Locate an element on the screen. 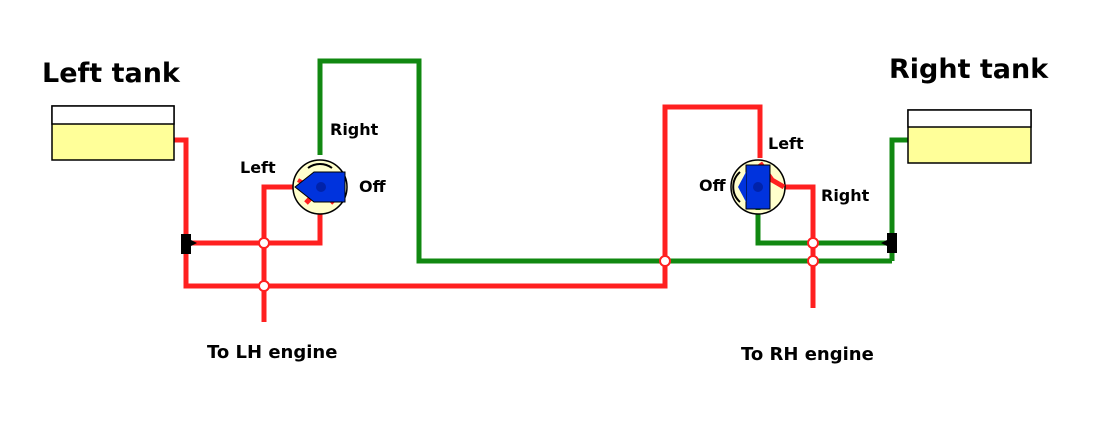 The height and width of the screenshot is (421, 1099). right-valve-label-left: Left is located at coordinates (786, 143).